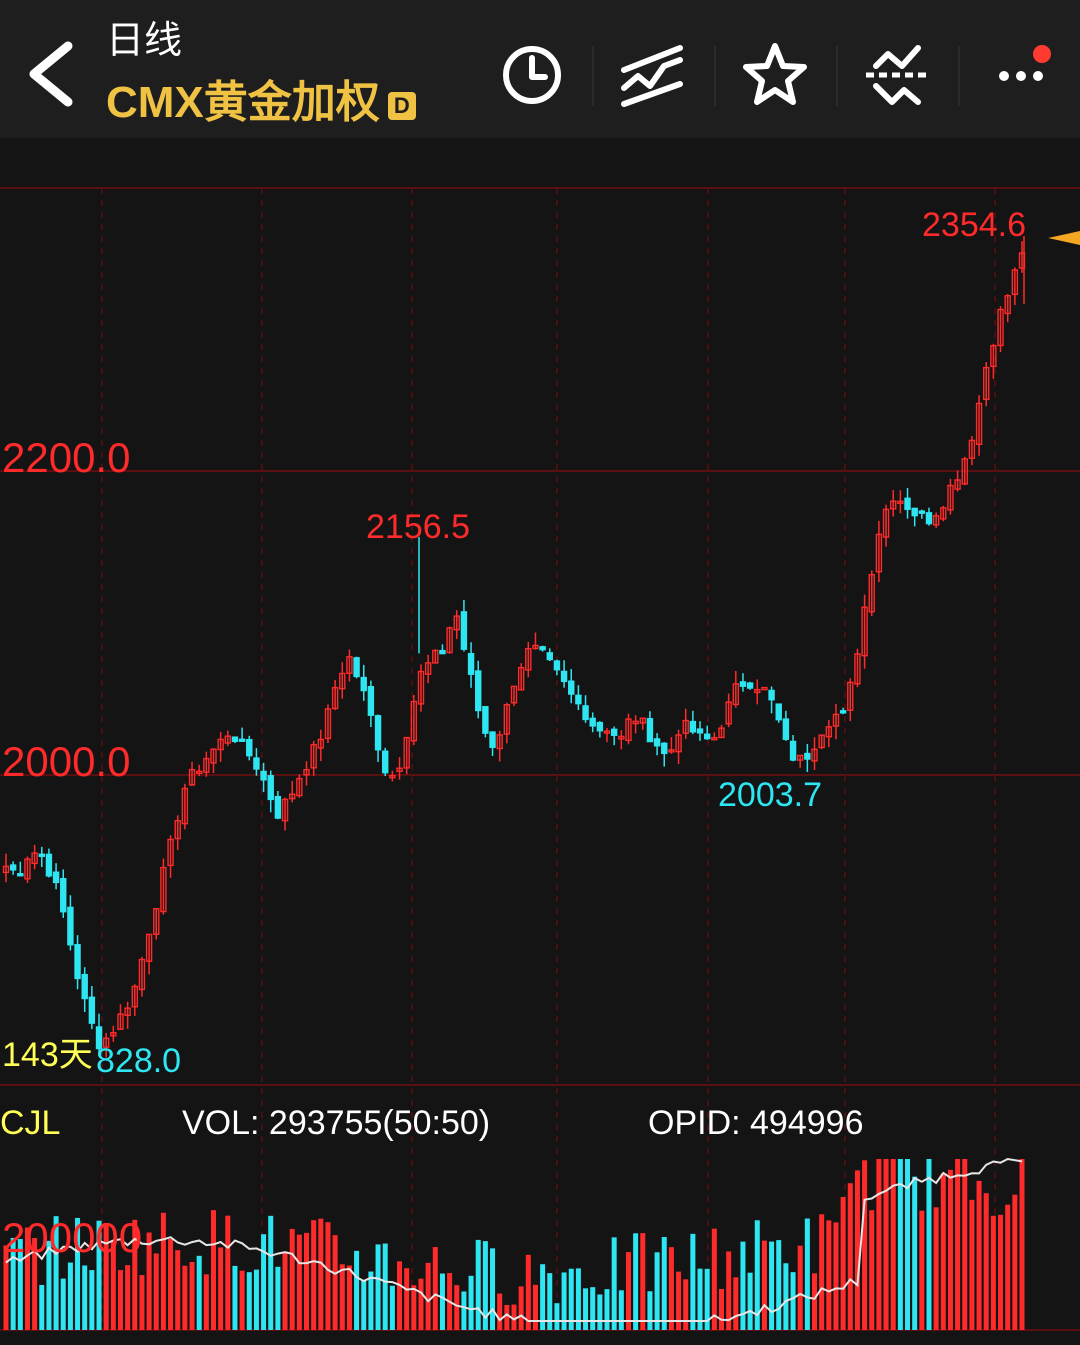 The width and height of the screenshot is (1080, 1345). I want to click on trend-lines-icon, so click(653, 75).